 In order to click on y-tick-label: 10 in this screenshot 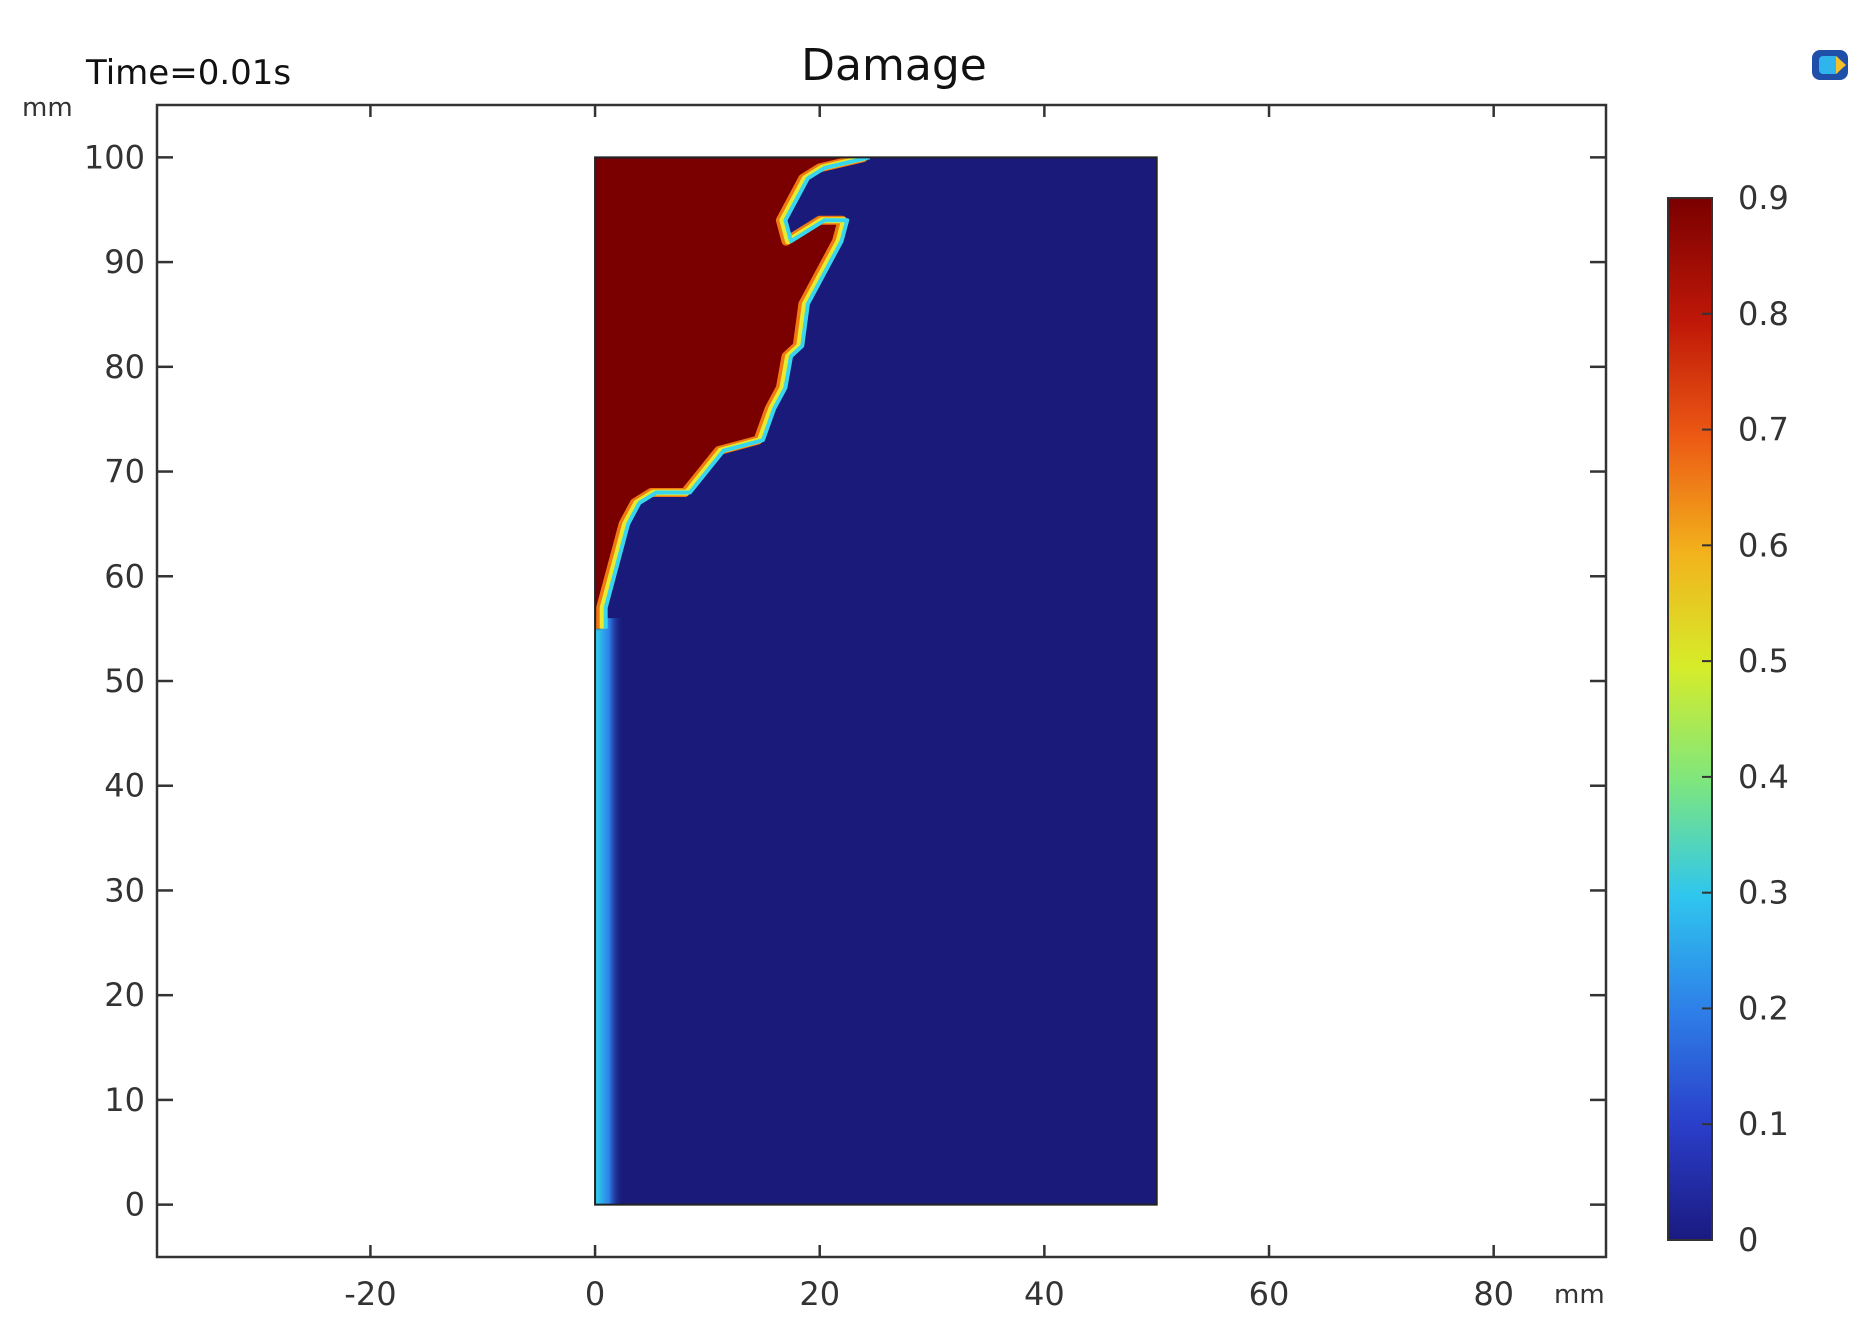, I will do `click(124, 1100)`.